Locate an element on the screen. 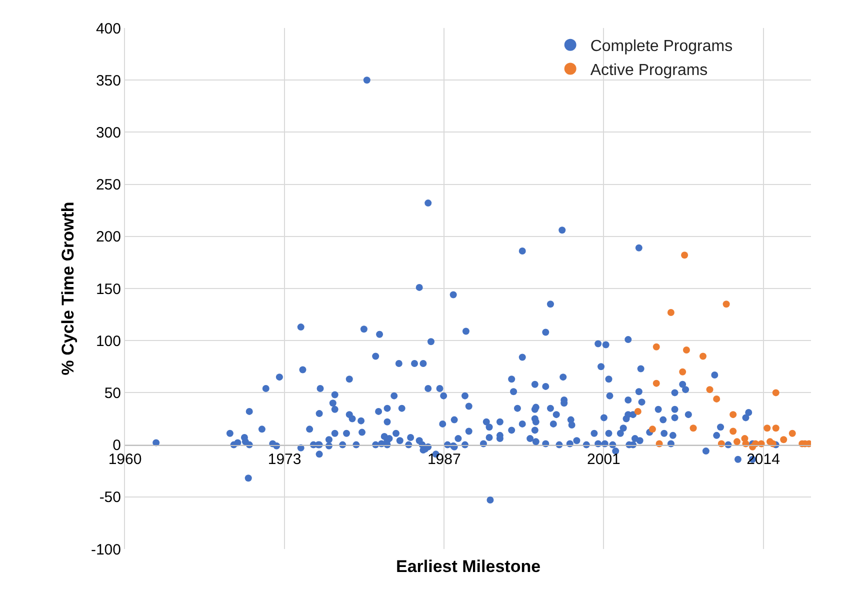  legend-label: Complete Programs is located at coordinates (661, 47).